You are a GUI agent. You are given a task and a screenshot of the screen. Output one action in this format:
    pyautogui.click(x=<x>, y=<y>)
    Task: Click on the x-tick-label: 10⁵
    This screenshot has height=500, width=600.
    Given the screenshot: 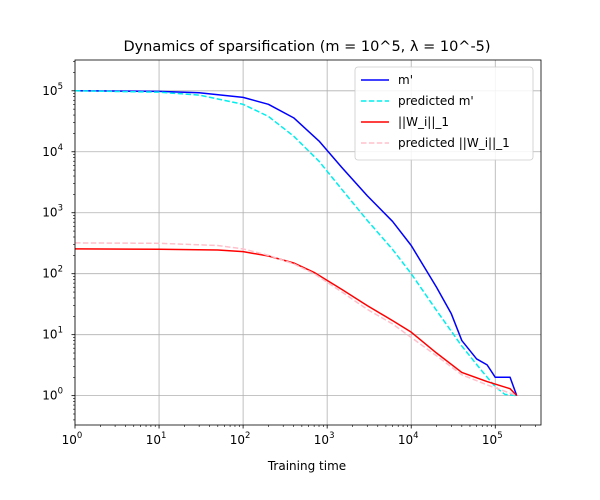 What is the action you would take?
    pyautogui.click(x=492, y=439)
    